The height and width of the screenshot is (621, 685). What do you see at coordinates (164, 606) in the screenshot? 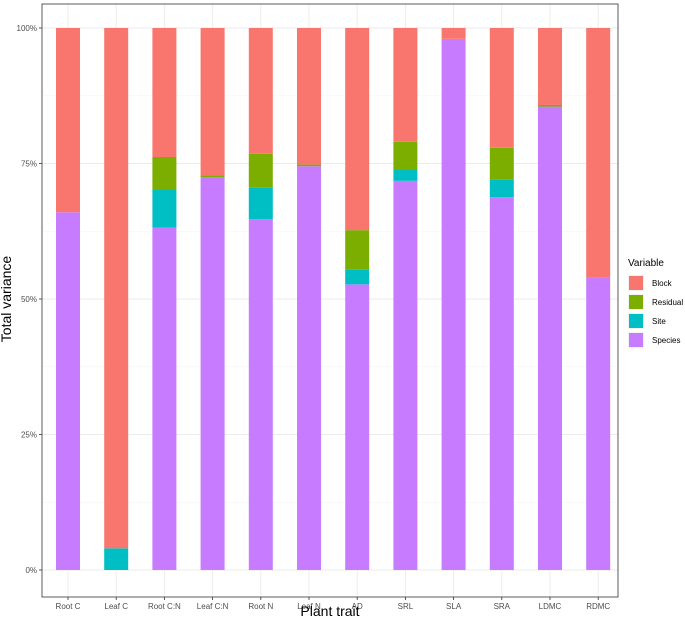
I see `x-tick-label: Root C:N` at bounding box center [164, 606].